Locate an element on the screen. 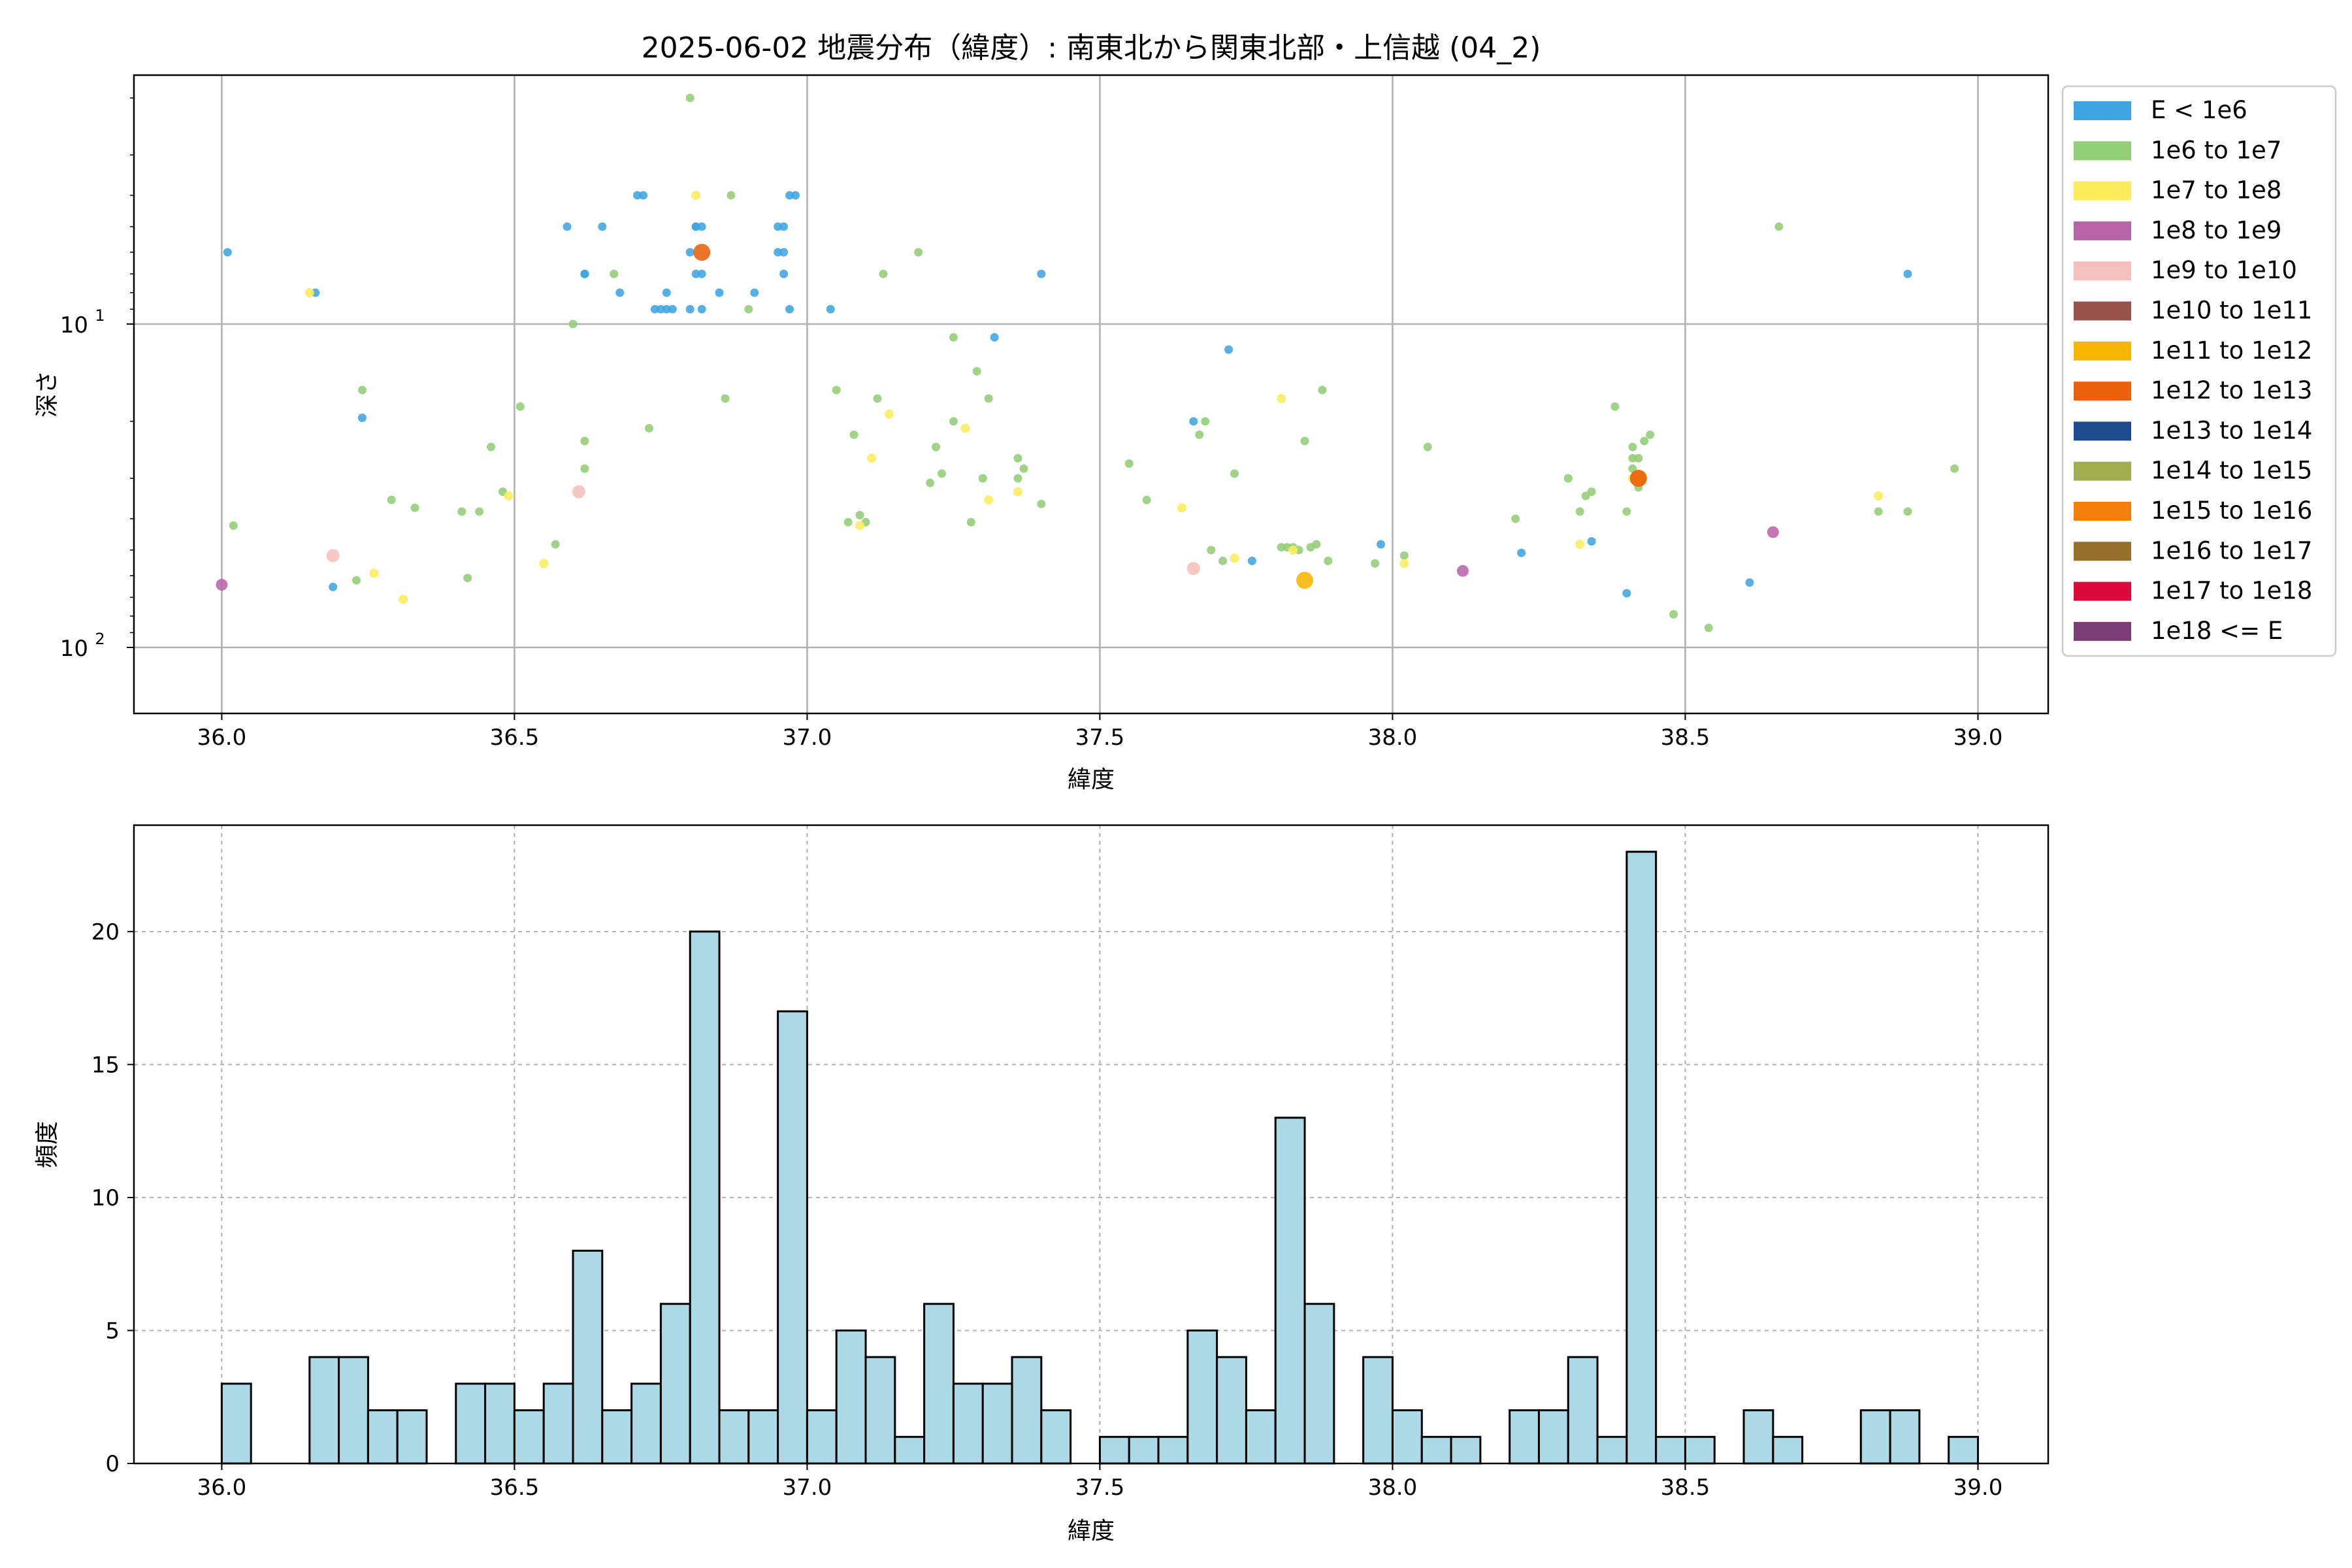 The height and width of the screenshot is (1568, 2352). legend-label: 1e14 to 1e15 is located at coordinates (2231, 471).